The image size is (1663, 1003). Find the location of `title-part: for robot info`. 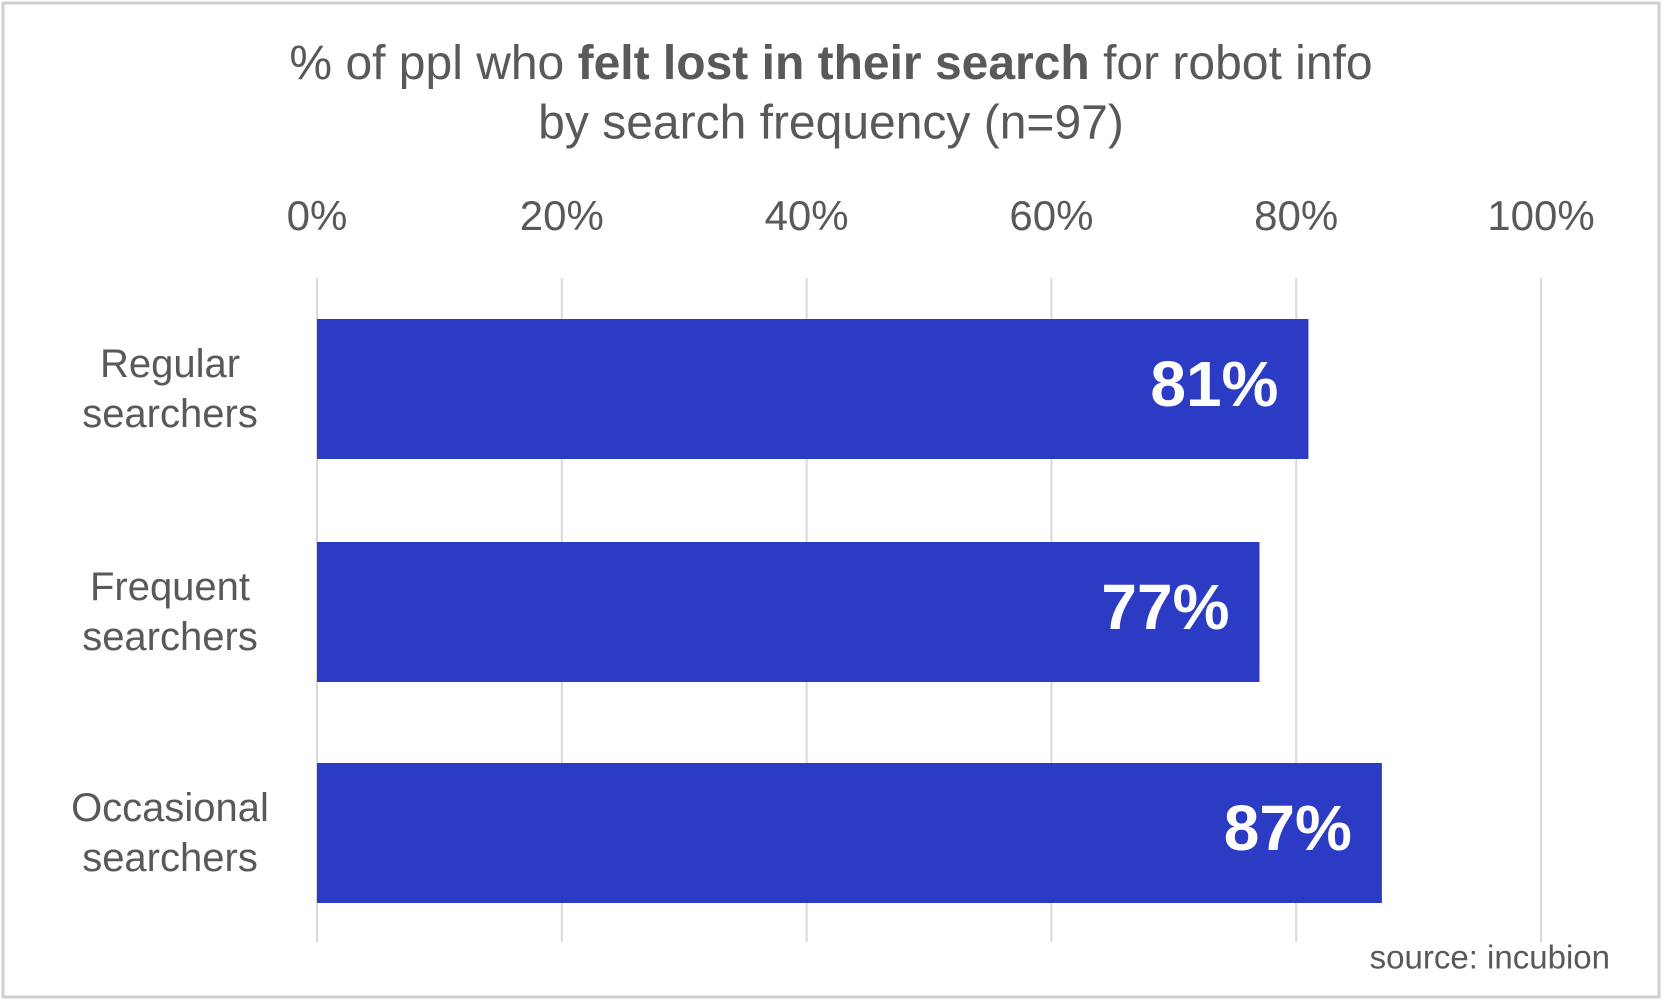

title-part: for robot info is located at coordinates (1231, 63).